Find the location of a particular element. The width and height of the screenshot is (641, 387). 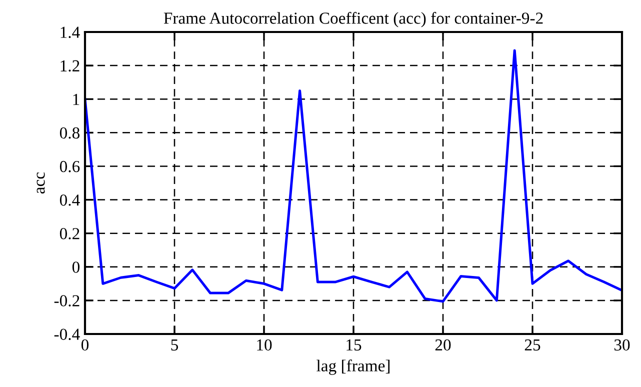

y-tick-label: 1.2 is located at coordinates (70, 66).